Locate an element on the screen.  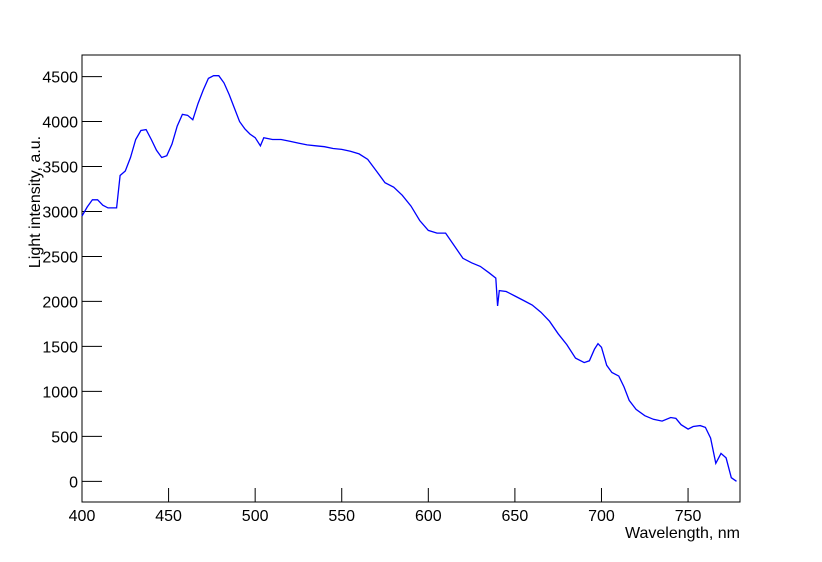
y-tick-label: 2000 is located at coordinates (60, 302).